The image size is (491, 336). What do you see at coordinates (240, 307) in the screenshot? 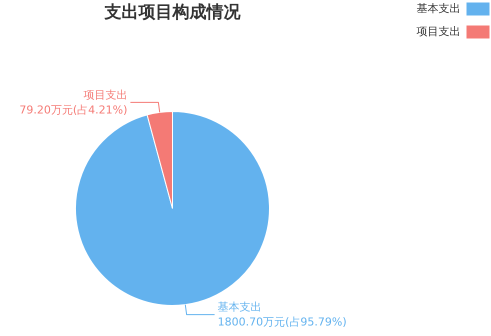
I see `slice-label: 基本支出` at bounding box center [240, 307].